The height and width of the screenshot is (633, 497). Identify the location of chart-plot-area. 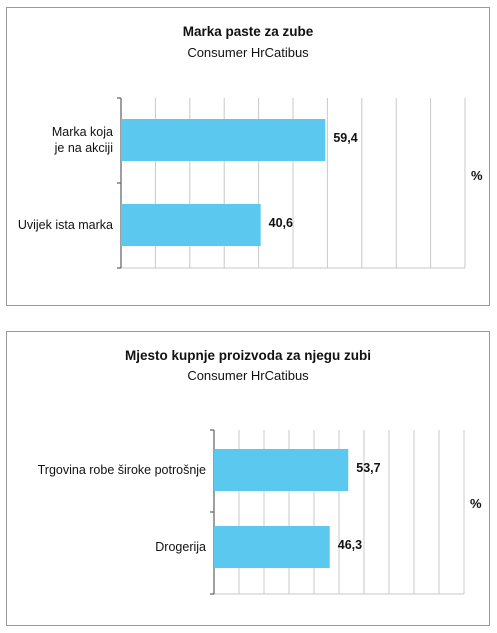
(337, 512).